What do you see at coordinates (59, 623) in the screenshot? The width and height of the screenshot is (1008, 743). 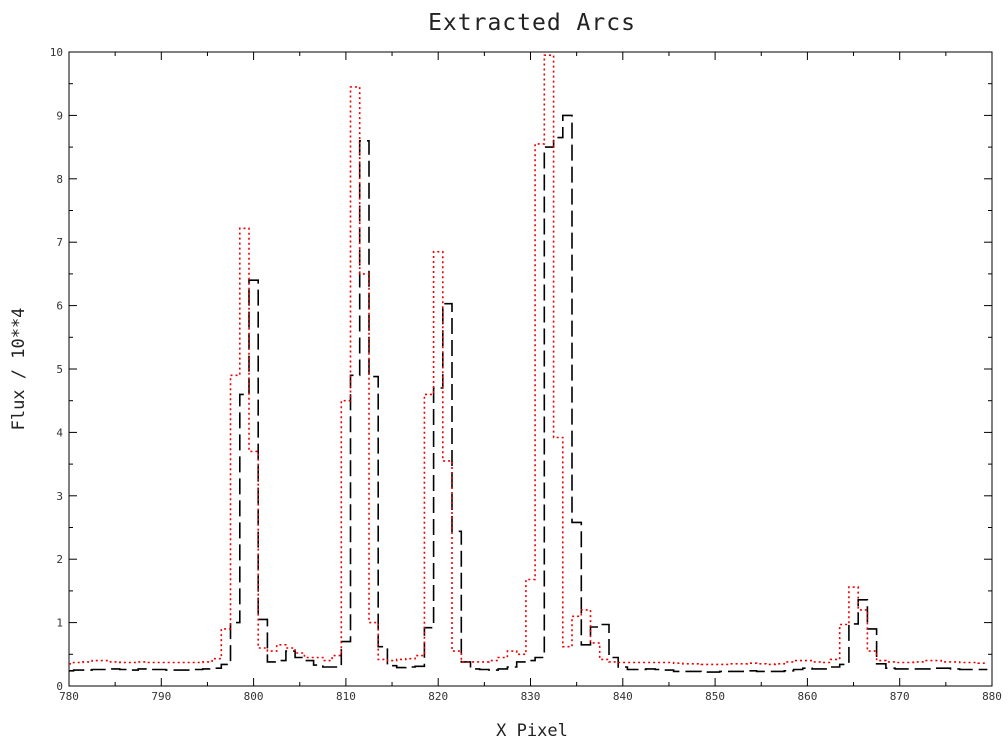 I see `y-tick-label: 1` at bounding box center [59, 623].